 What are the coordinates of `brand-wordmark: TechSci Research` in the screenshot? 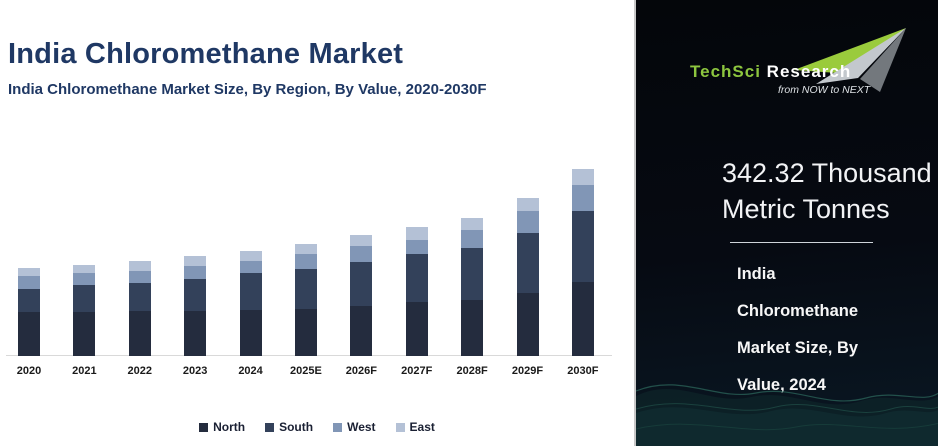 It's located at (770, 72).